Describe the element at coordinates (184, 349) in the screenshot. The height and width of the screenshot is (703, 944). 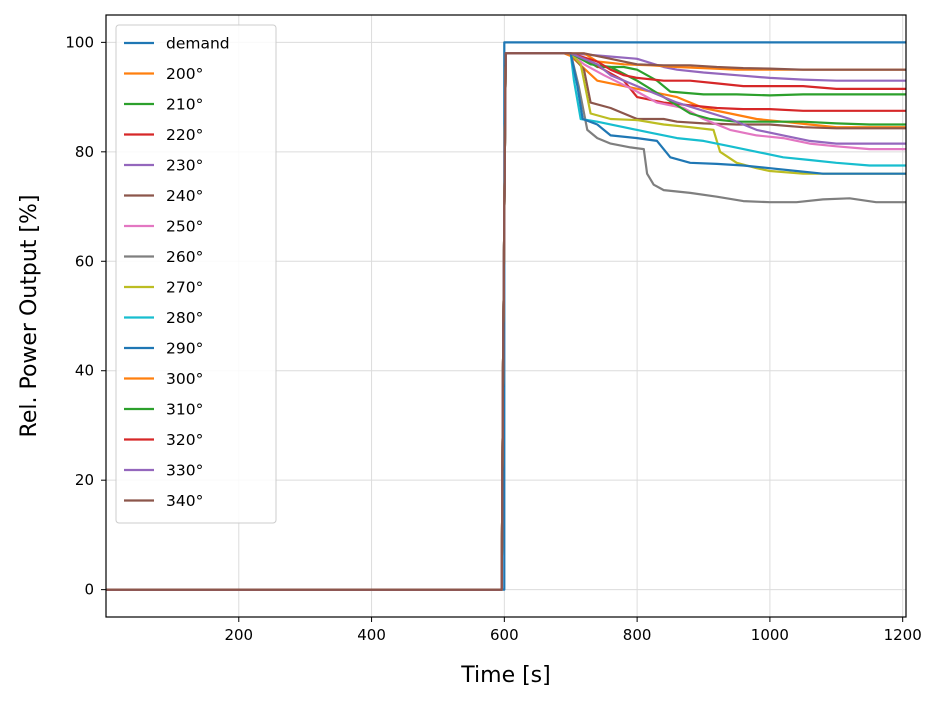
I see `legend-label: 290°` at that location.